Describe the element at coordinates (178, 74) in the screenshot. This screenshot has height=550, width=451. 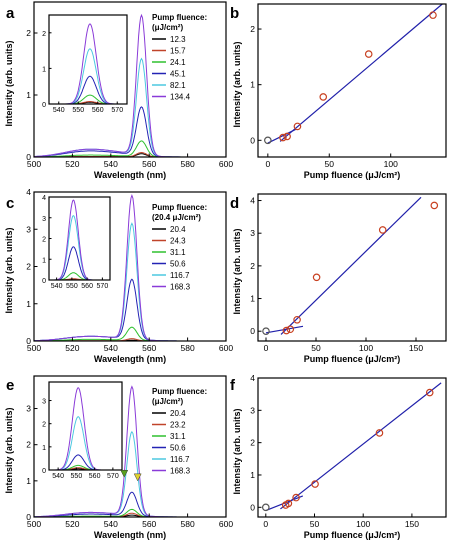
I see `legend-label: 45.1` at that location.